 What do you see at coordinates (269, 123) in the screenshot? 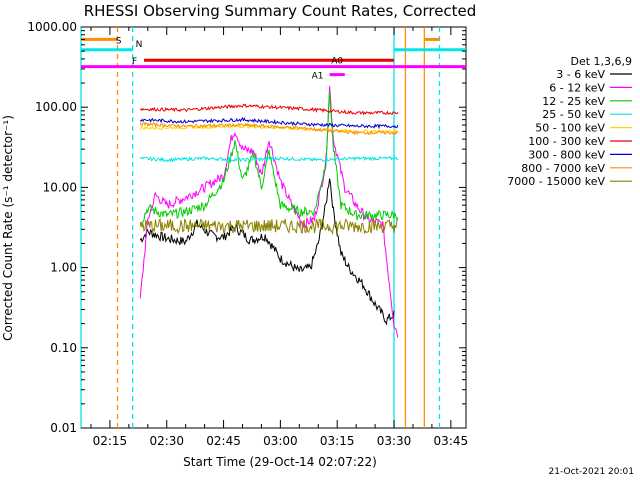
I see `series-line-300-800-kev` at bounding box center [269, 123].